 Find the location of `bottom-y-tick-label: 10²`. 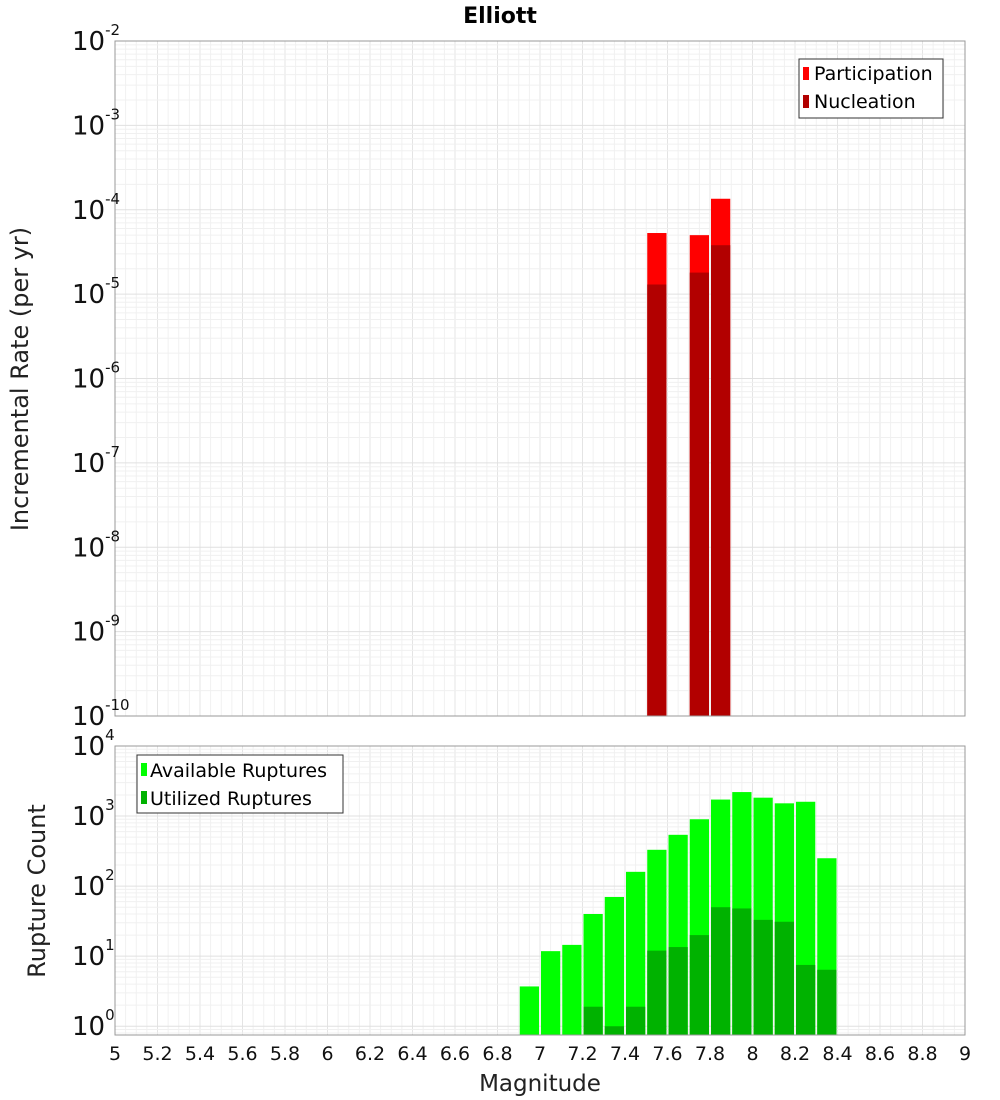

bottom-y-tick-label: 10² is located at coordinates (93, 884).